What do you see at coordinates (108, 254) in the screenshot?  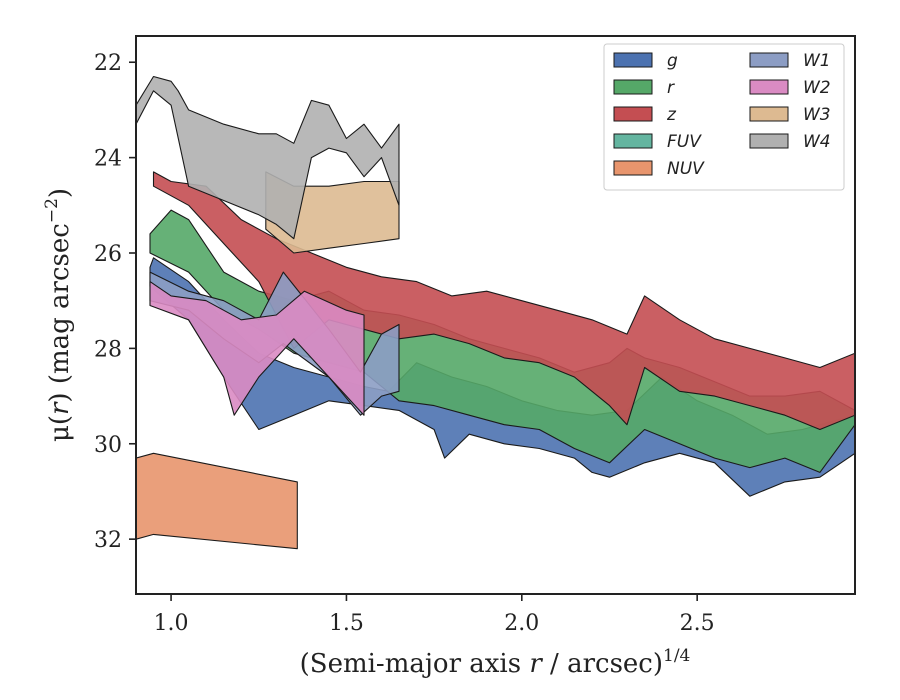 I see `y-tick-label: 26` at bounding box center [108, 254].